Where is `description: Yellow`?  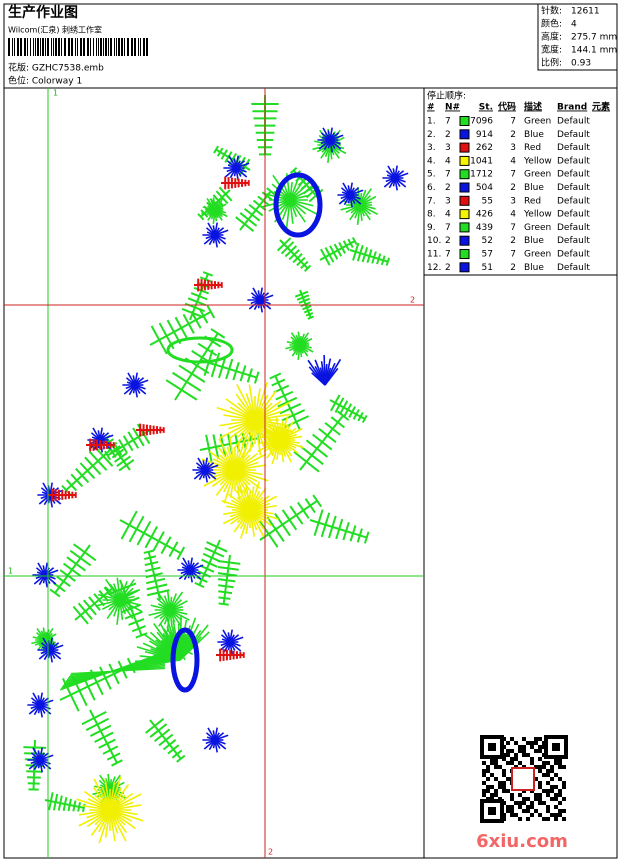
description: Yellow is located at coordinates (537, 161).